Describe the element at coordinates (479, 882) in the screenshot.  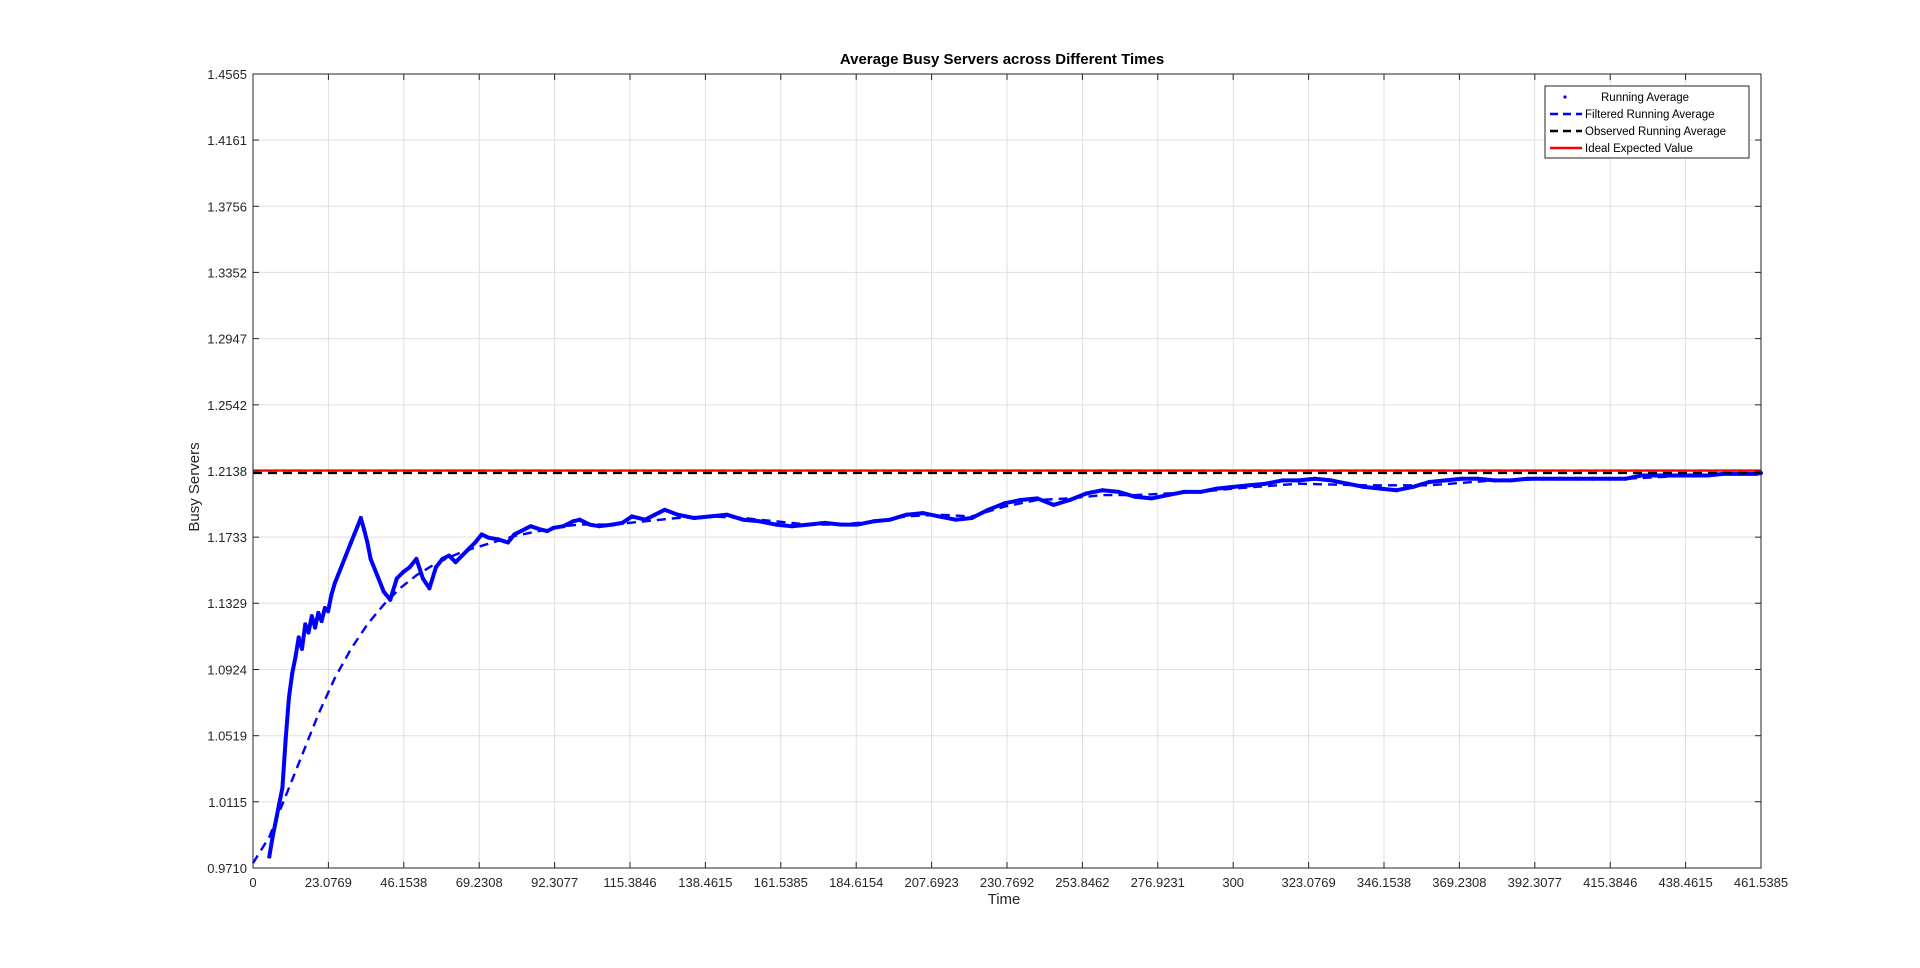
I see `x-tick-label: 69.2308` at that location.